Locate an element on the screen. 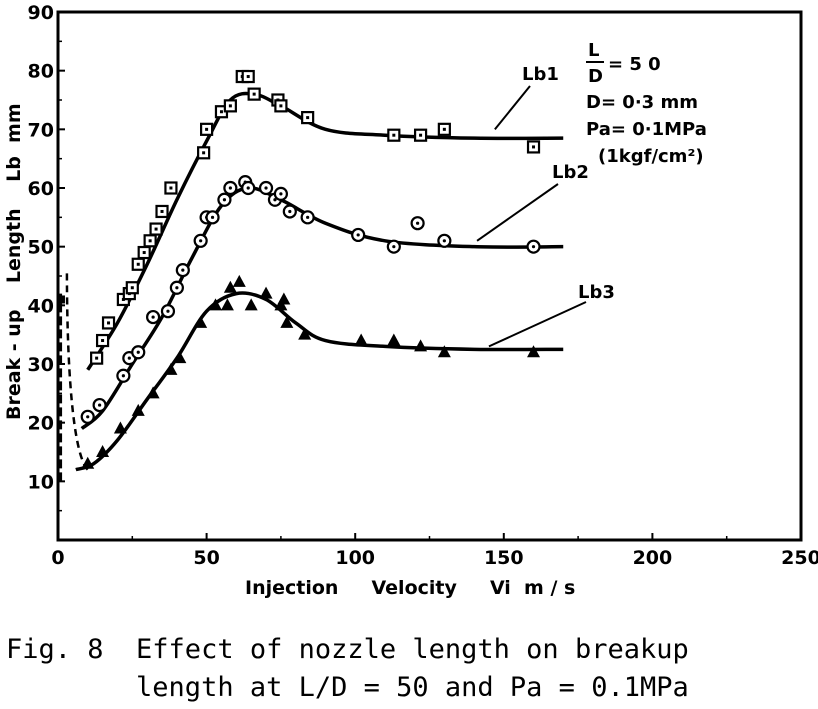 The width and height of the screenshot is (818, 709). y-tick-label: 70 is located at coordinates (41, 130).